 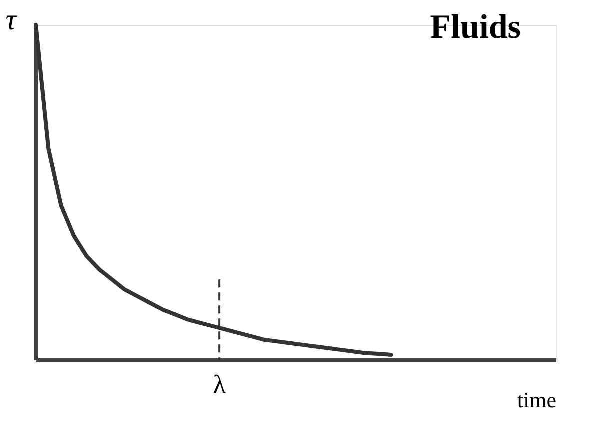 I want to click on x-axis-title: time, so click(x=536, y=400).